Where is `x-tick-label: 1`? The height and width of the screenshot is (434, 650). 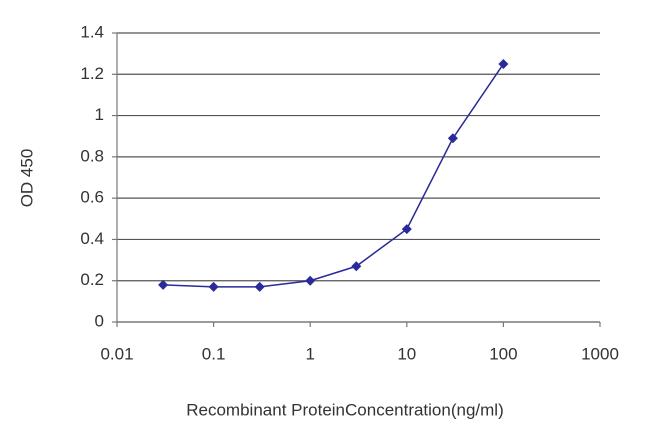 x-tick-label: 1 is located at coordinates (309, 353).